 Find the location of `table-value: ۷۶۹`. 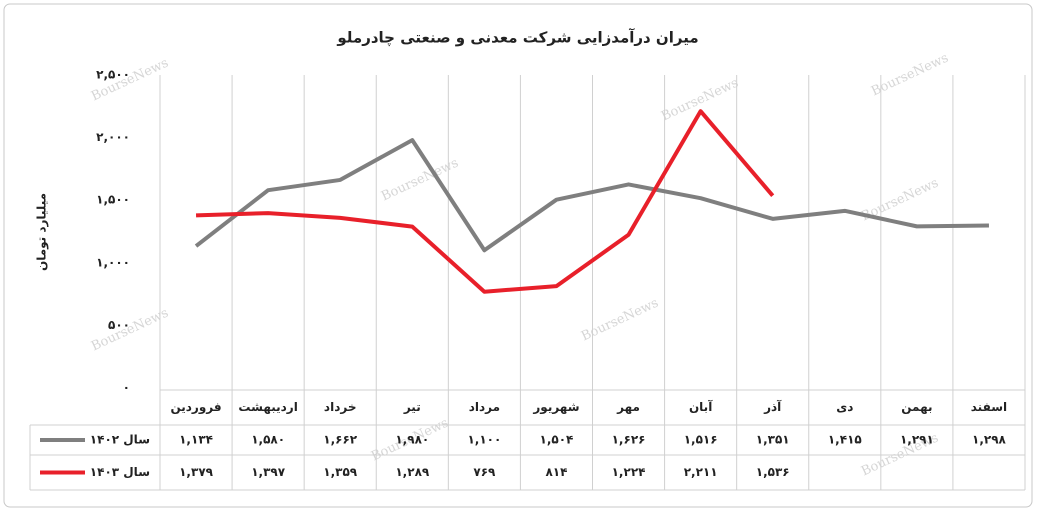

table-value: ۷۶۹ is located at coordinates (484, 472).